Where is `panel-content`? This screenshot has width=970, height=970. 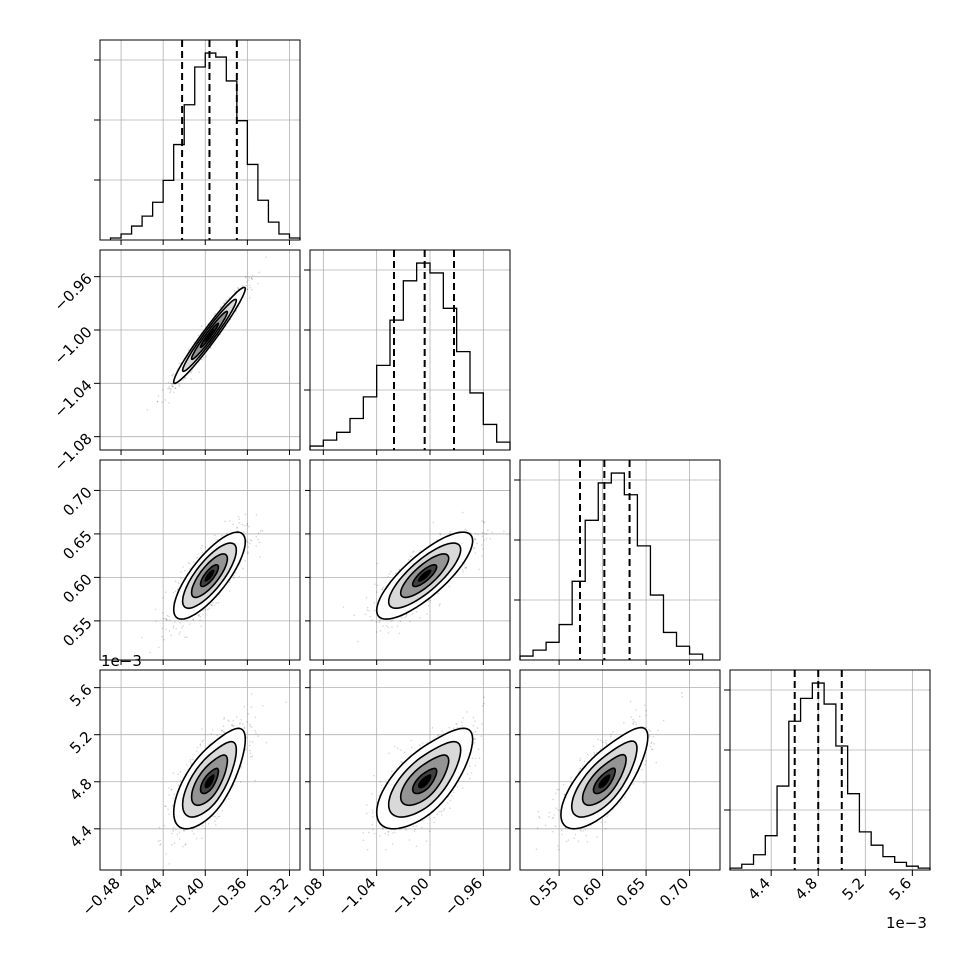 panel-content is located at coordinates (222, 778).